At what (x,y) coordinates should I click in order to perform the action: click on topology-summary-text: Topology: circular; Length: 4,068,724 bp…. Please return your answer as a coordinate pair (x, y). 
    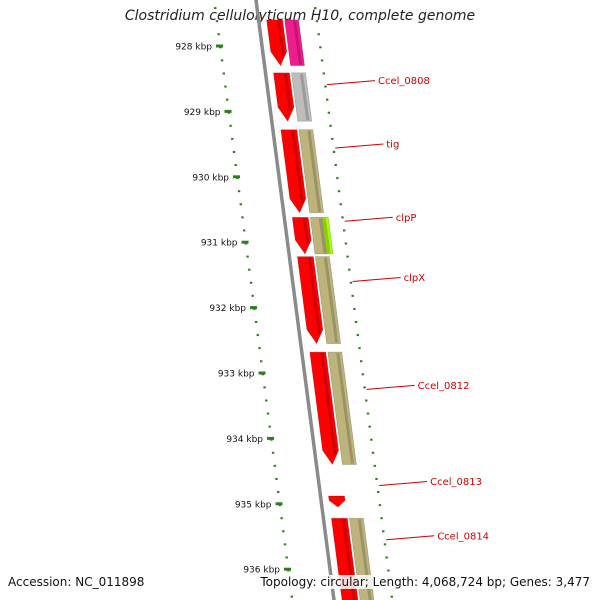
    Looking at the image, I should click on (423, 582).